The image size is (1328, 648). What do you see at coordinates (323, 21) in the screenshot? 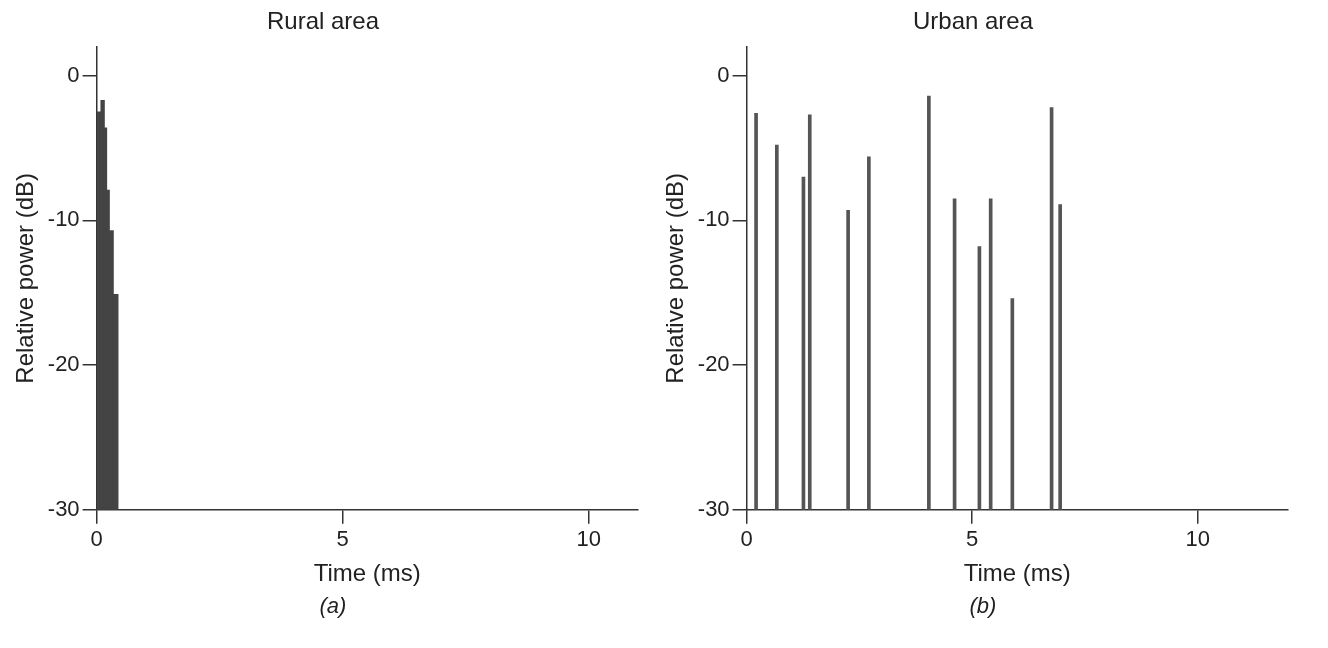
I see `chart-title: Rural area` at bounding box center [323, 21].